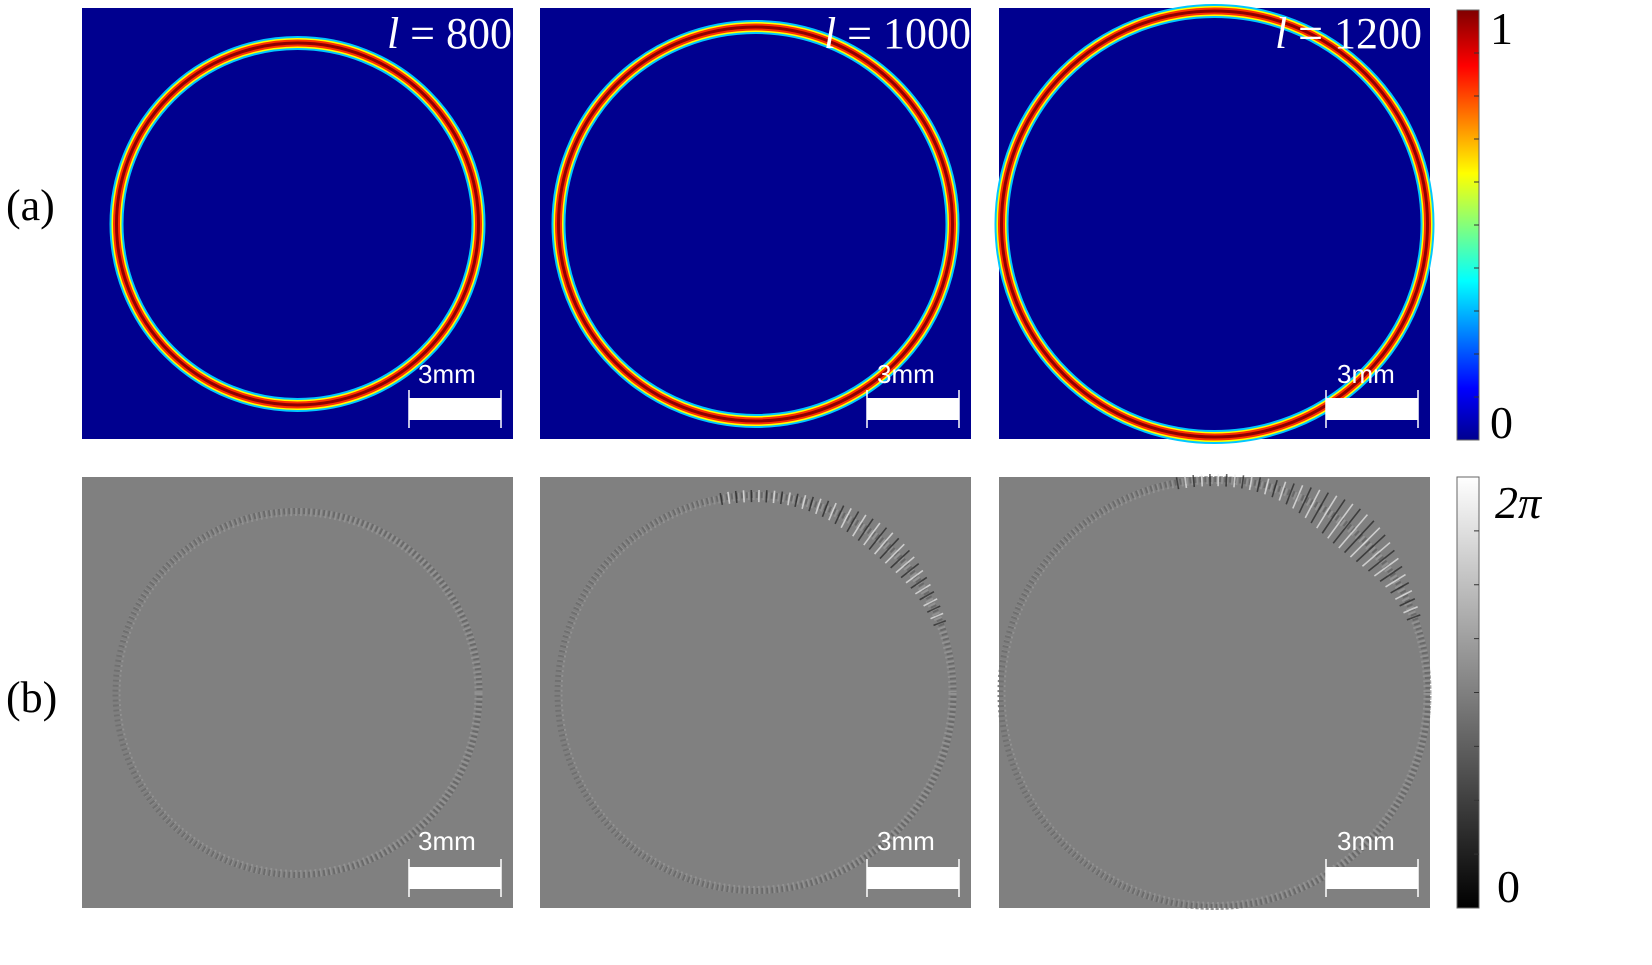 This screenshot has width=1652, height=965. I want to click on panel-label-l800: l = 800, so click(449, 33).